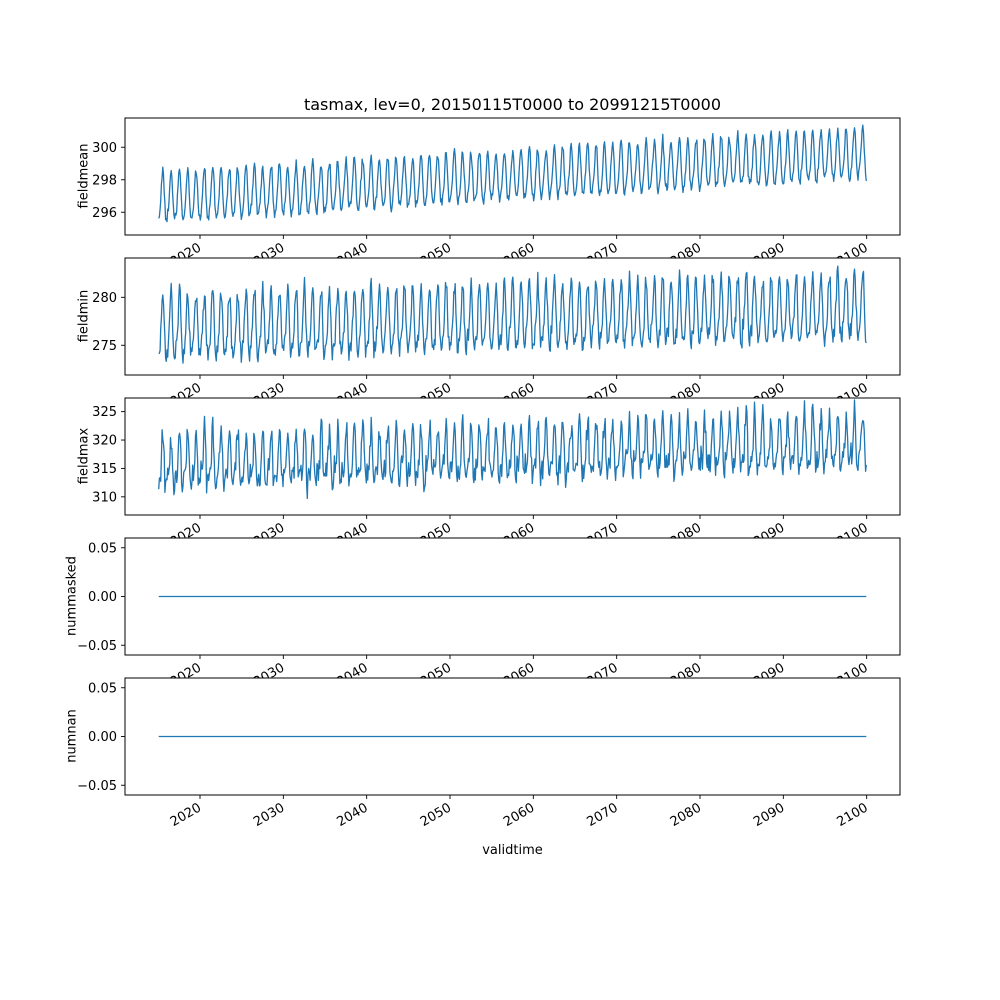 The image size is (1000, 1000). What do you see at coordinates (104, 497) in the screenshot?
I see `y-tick-label: 310` at bounding box center [104, 497].